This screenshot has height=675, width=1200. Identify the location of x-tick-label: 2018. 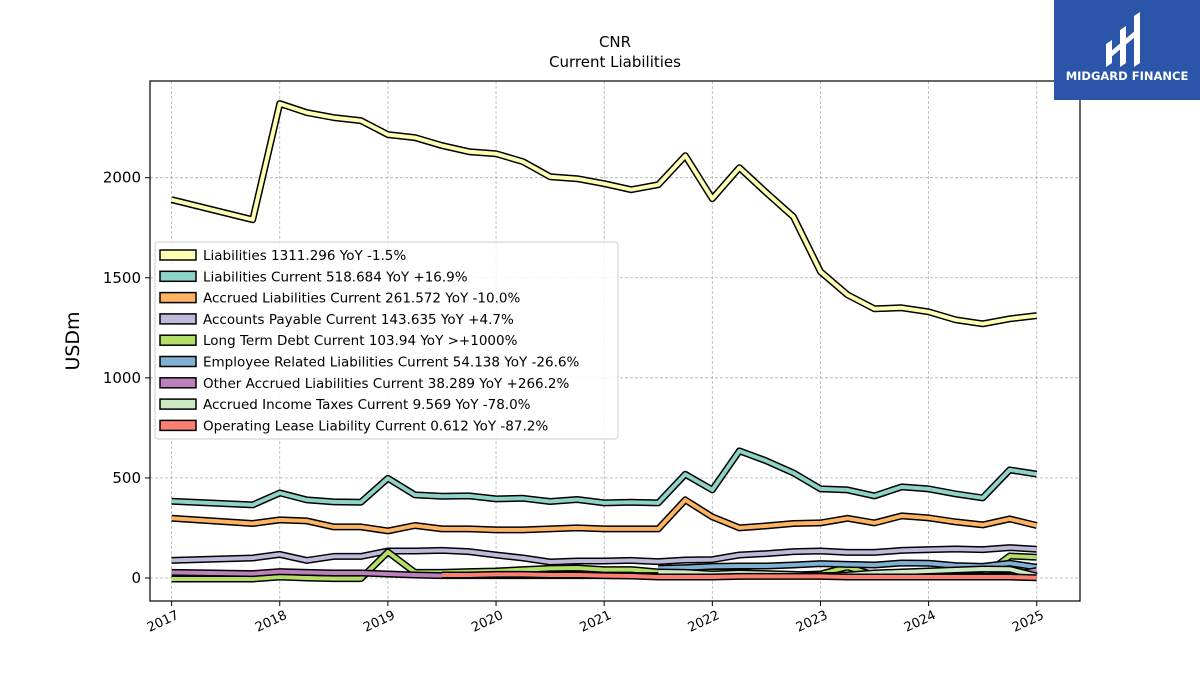
(271, 622).